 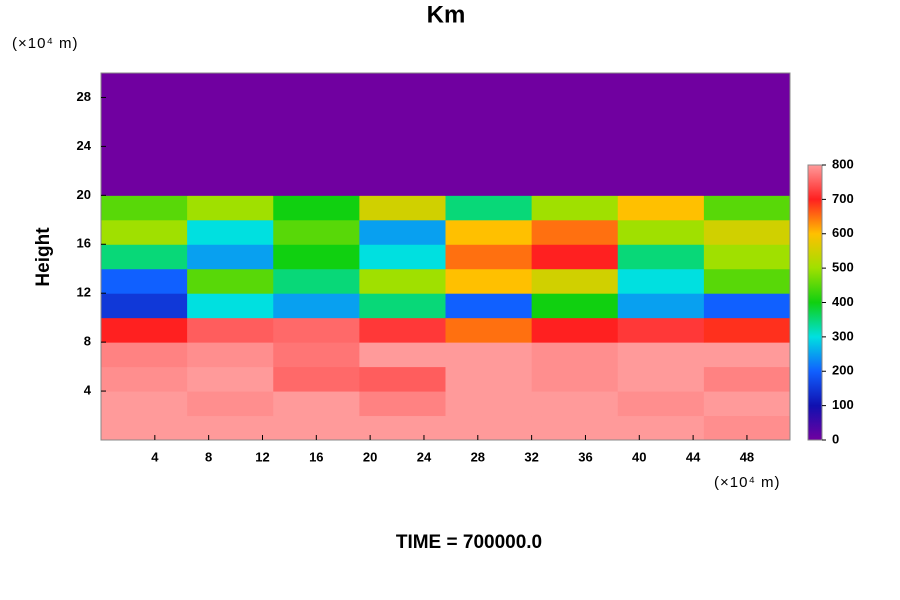 I want to click on colorbar-tick-label: 800, so click(x=843, y=163).